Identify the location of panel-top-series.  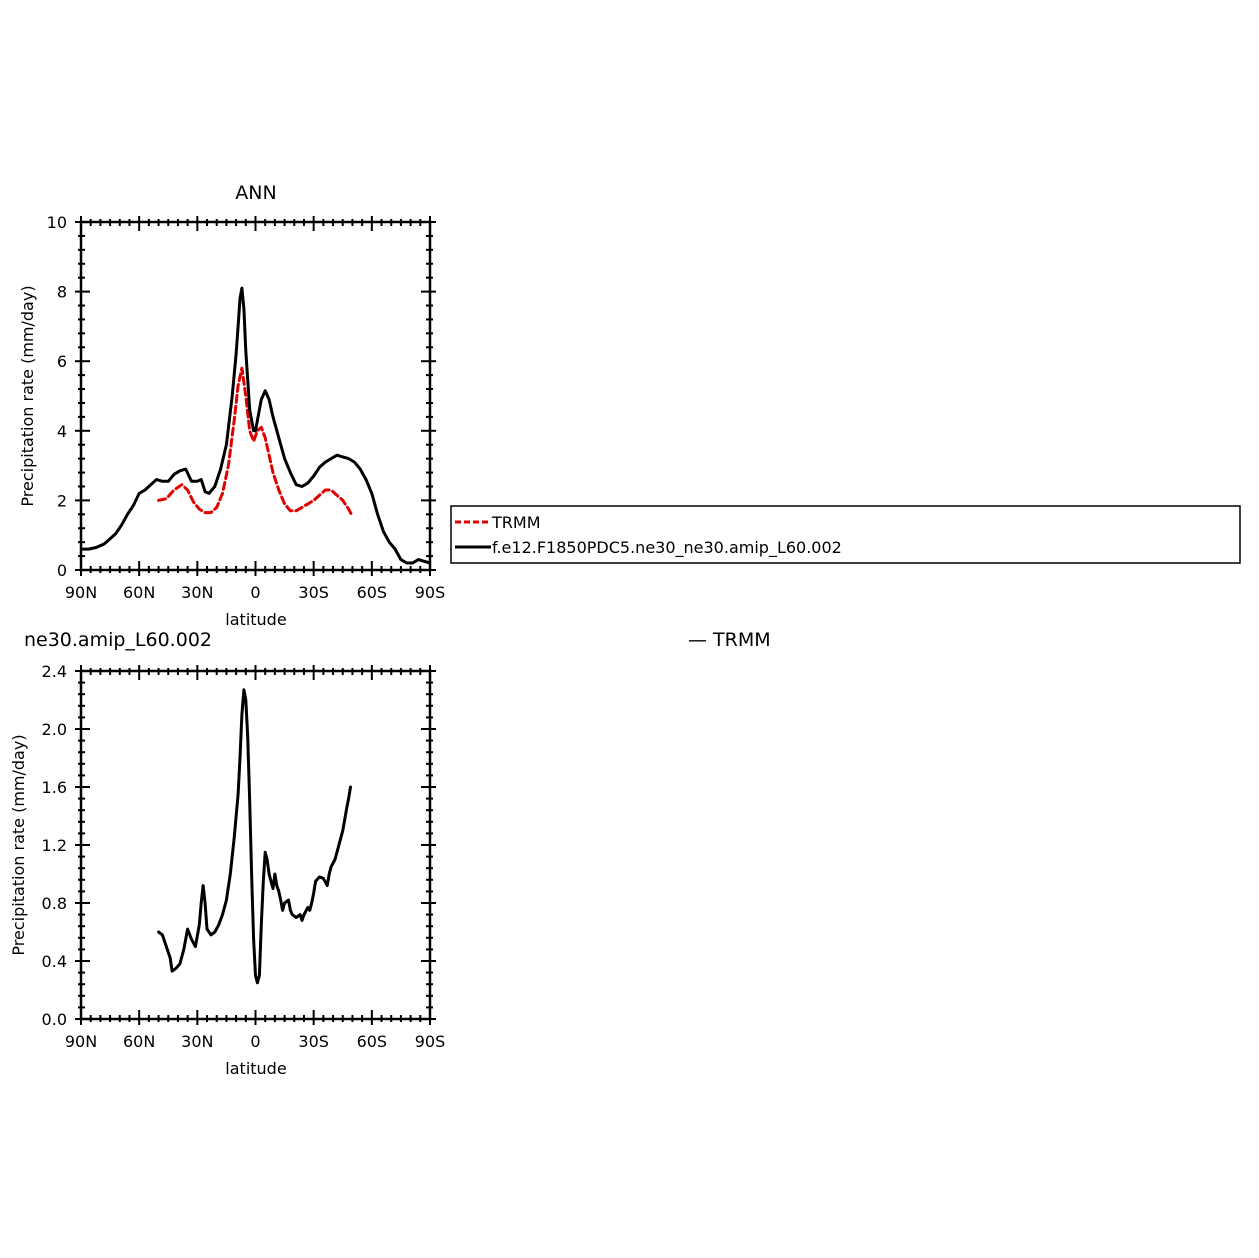
(255, 425).